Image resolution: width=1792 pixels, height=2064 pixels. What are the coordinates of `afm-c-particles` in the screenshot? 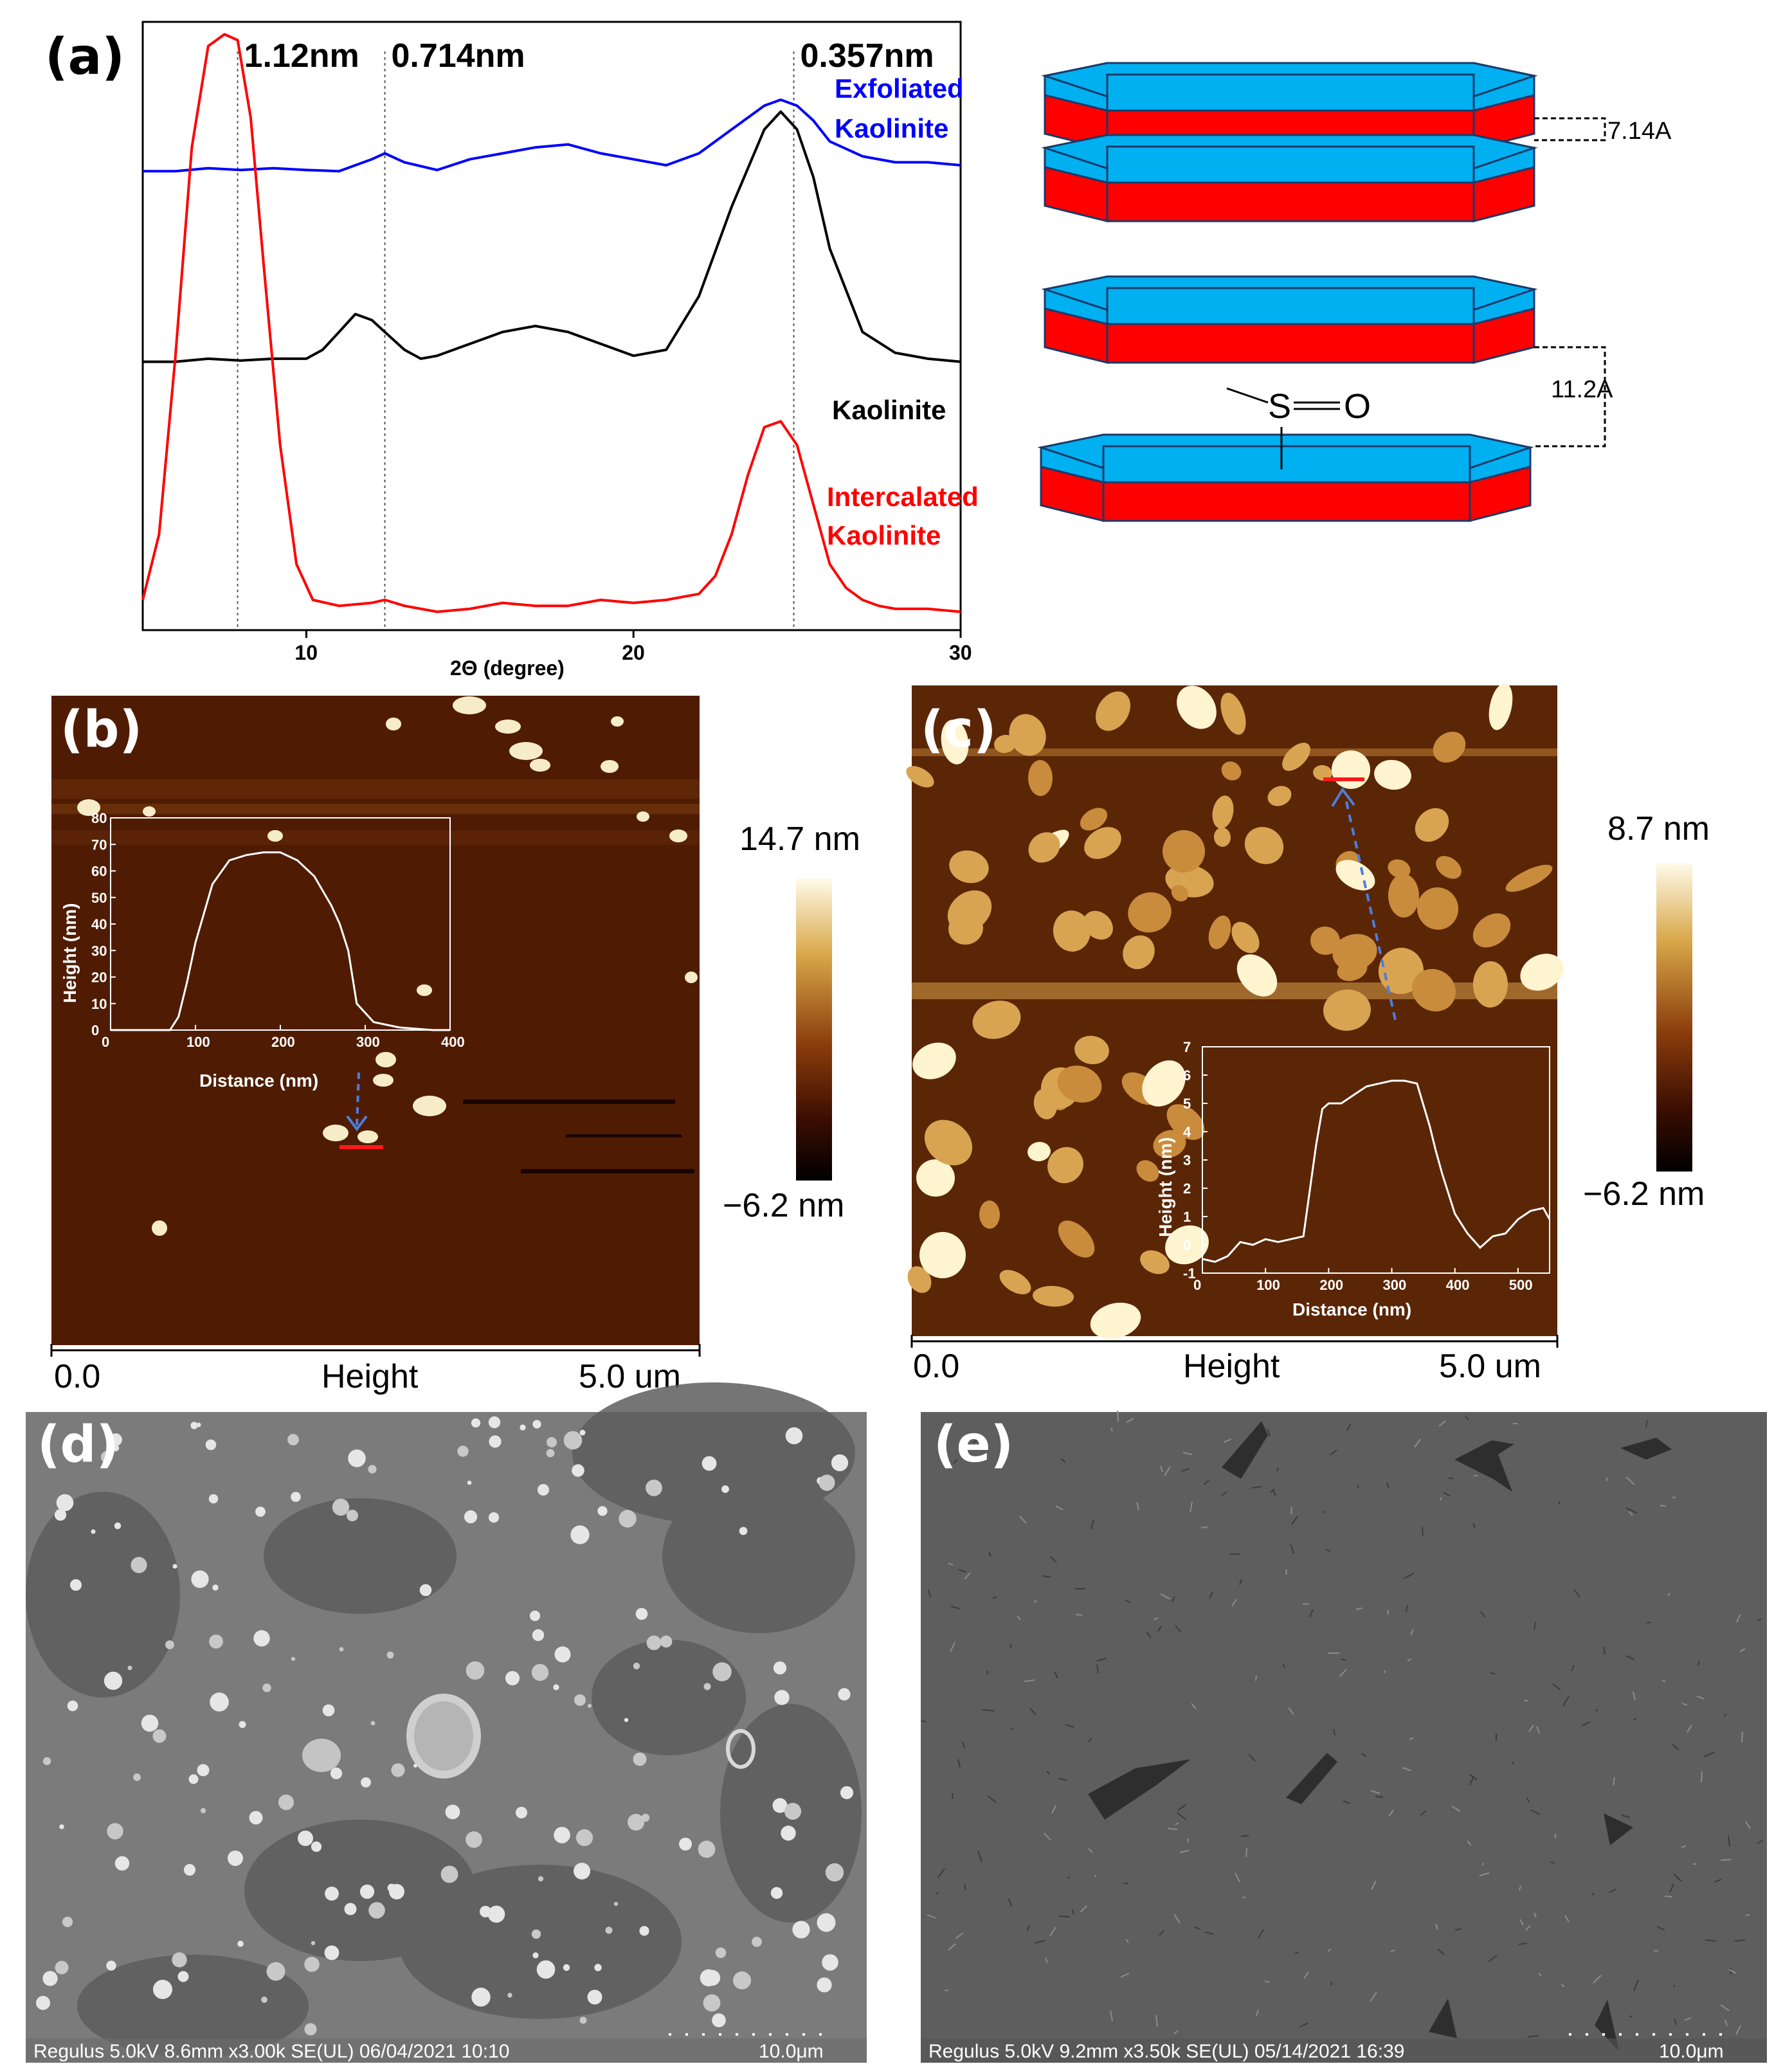 It's located at (1235, 1011).